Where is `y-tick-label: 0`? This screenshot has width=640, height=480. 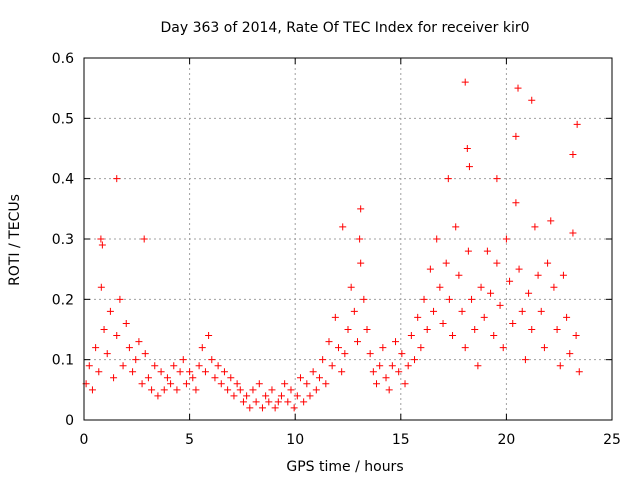
y-tick-label: 0 is located at coordinates (69, 421).